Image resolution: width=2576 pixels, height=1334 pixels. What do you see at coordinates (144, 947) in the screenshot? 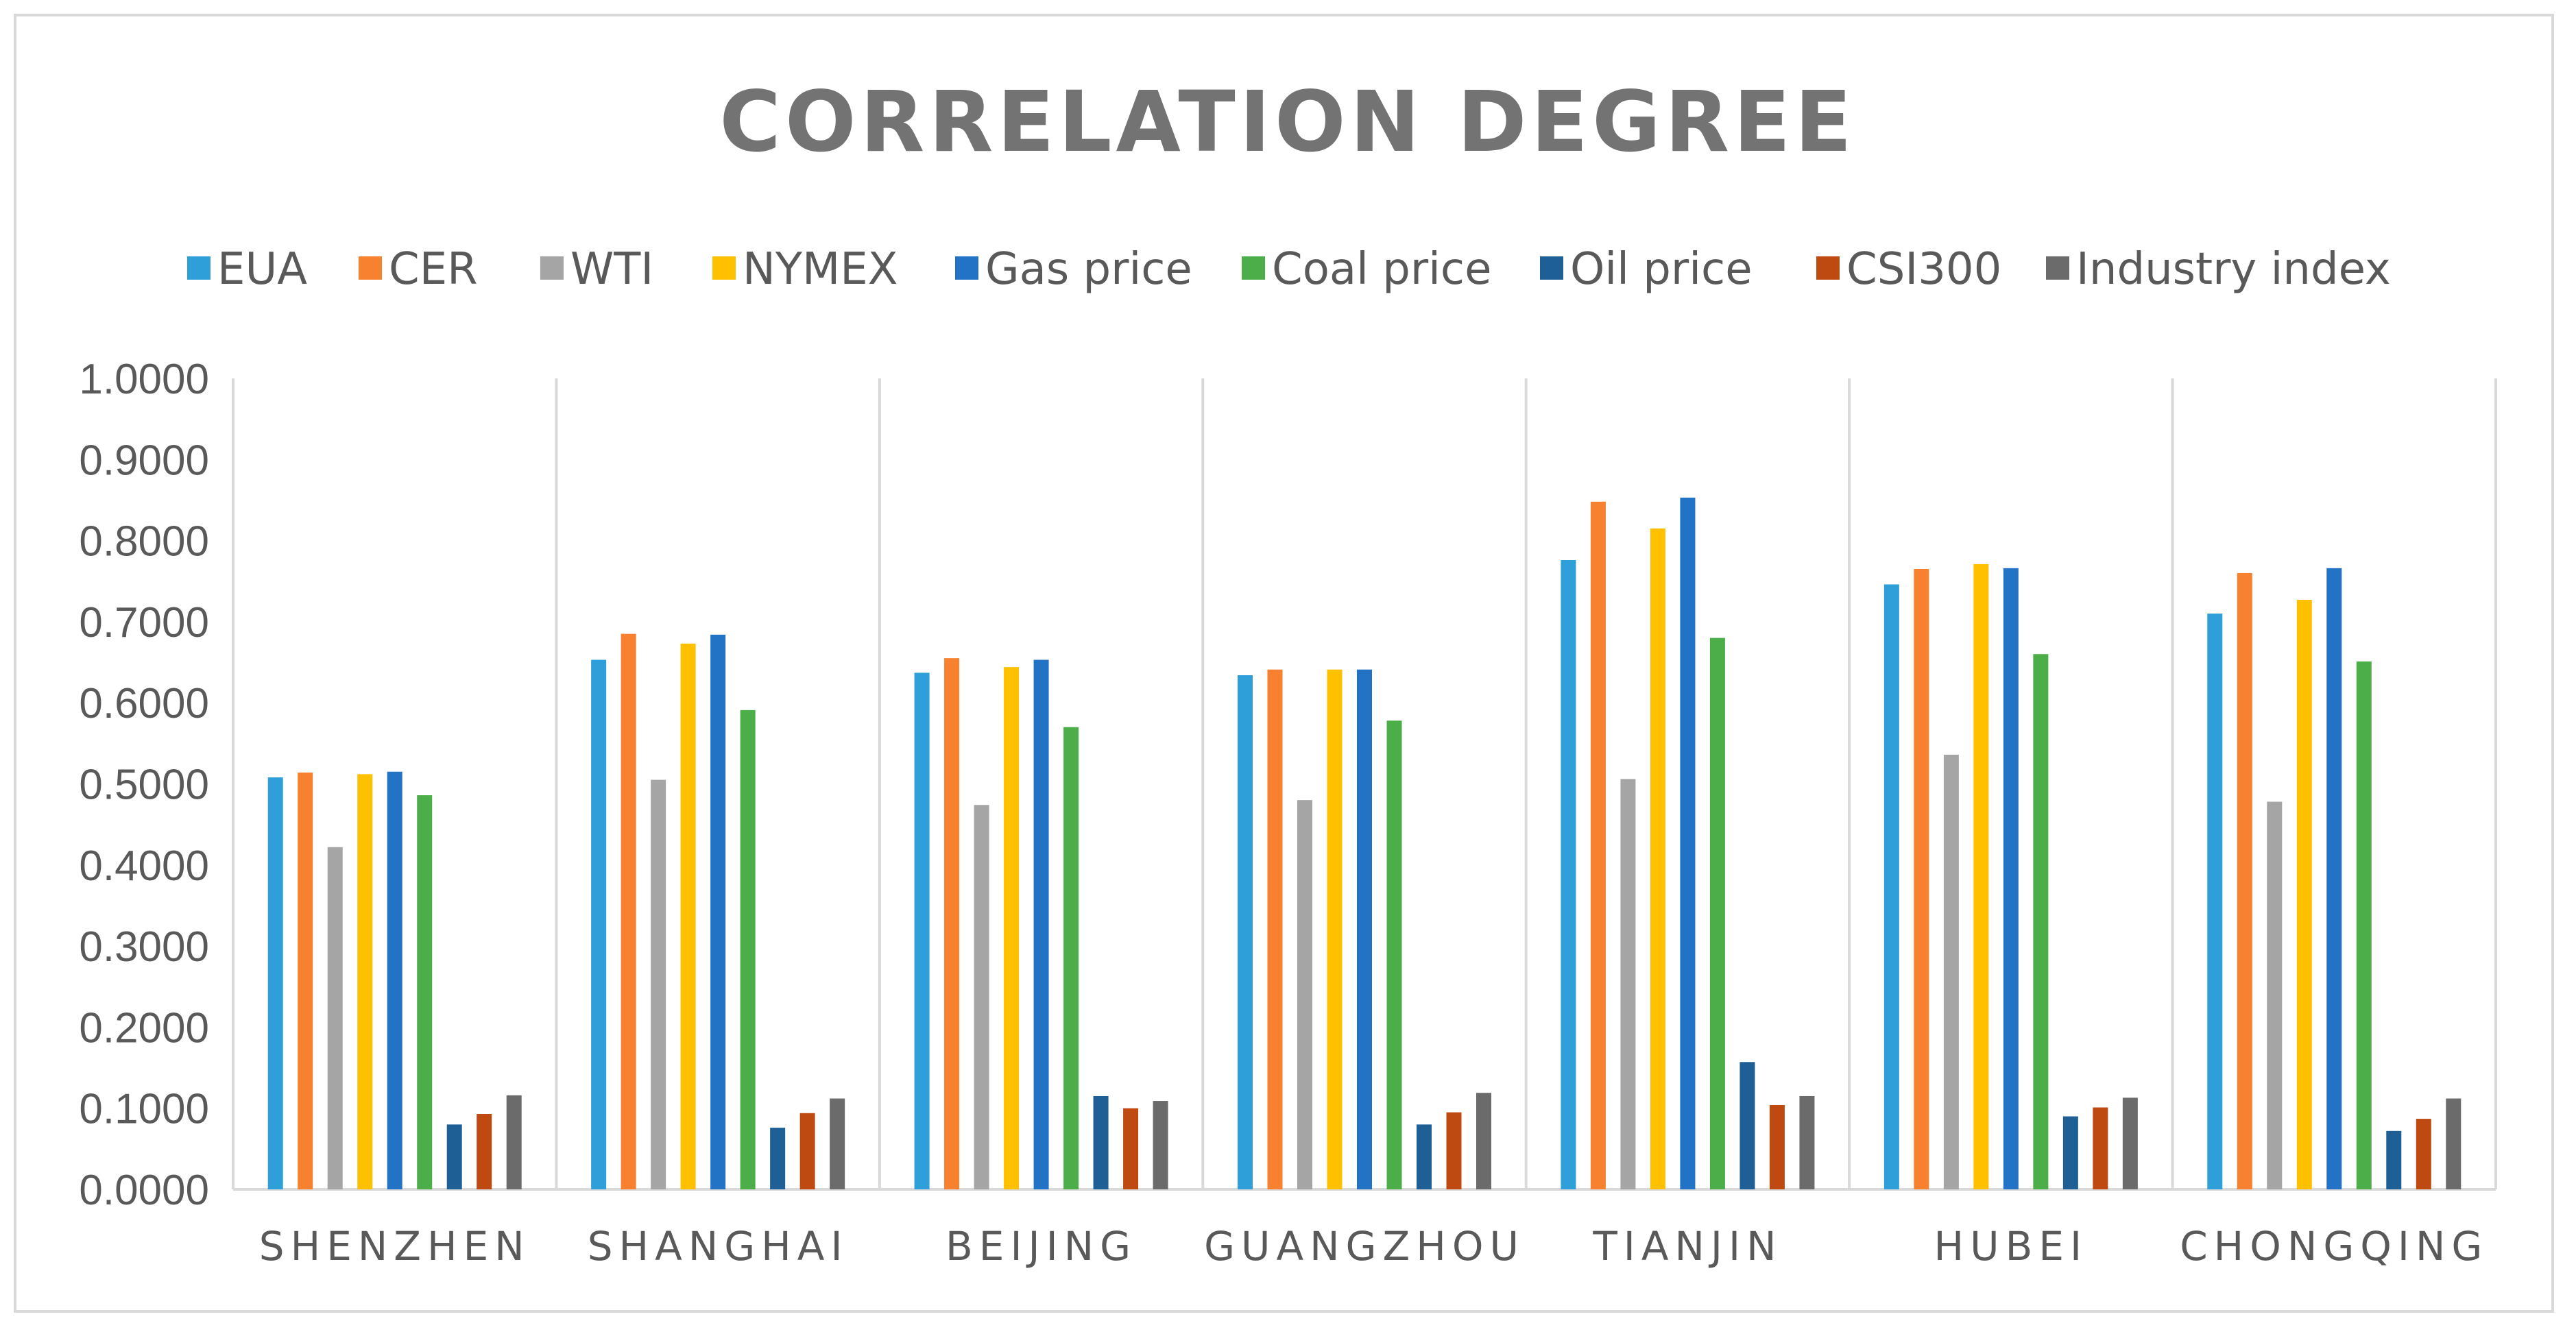
I see `y-tick-label: 0.3000` at bounding box center [144, 947].